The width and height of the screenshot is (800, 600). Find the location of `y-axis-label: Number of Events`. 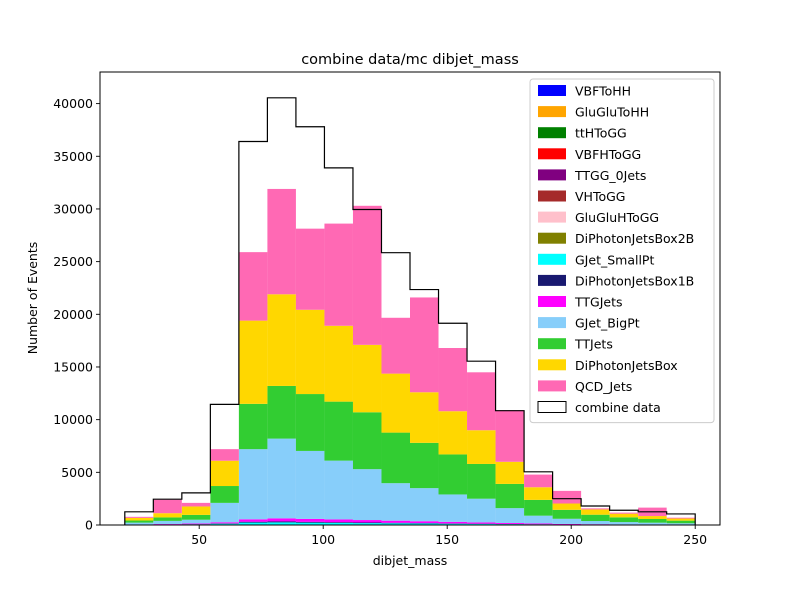

y-axis-label: Number of Events is located at coordinates (32, 298).